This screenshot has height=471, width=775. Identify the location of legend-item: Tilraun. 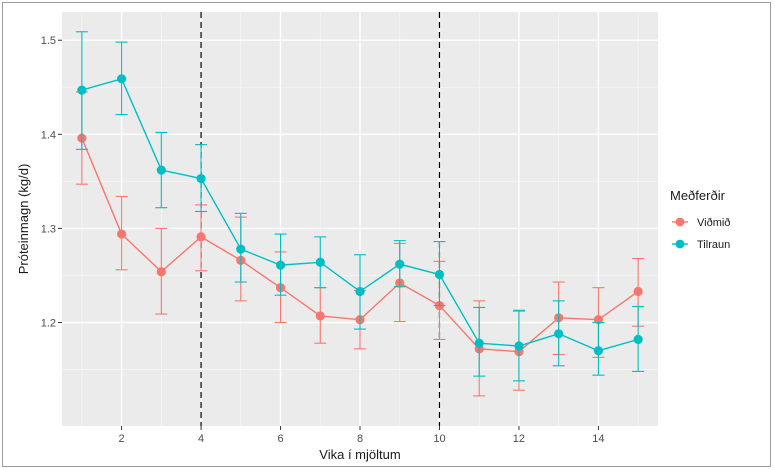
(701, 245).